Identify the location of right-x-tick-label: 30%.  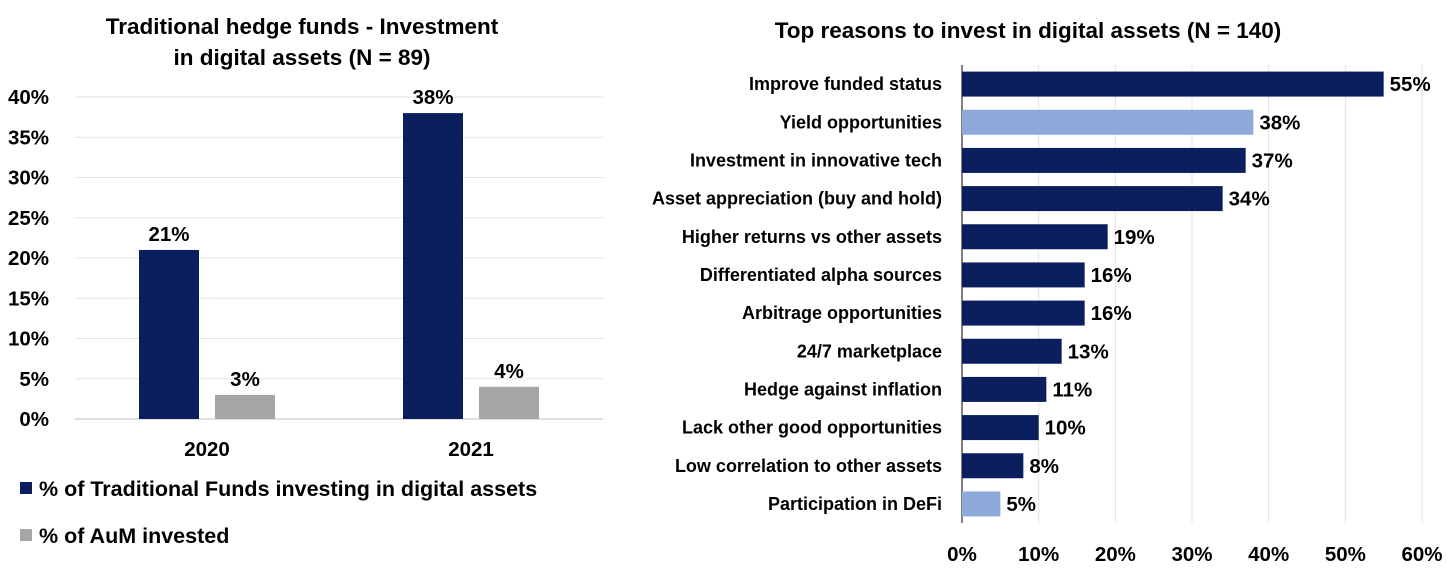
(1191, 554).